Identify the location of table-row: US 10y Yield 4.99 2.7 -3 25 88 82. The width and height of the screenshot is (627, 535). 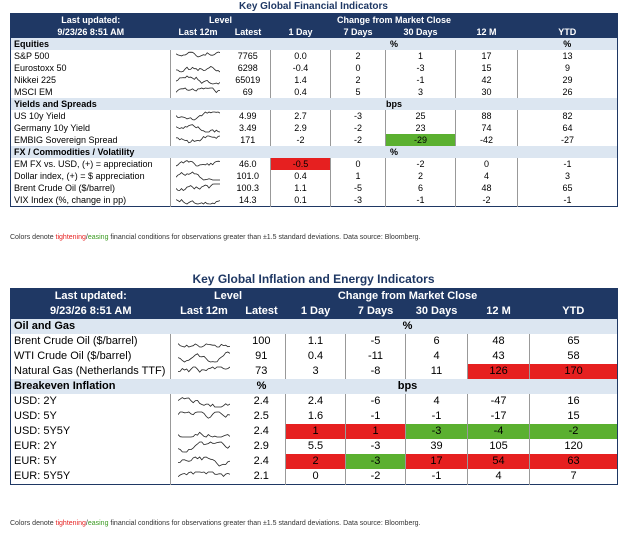
(314, 116).